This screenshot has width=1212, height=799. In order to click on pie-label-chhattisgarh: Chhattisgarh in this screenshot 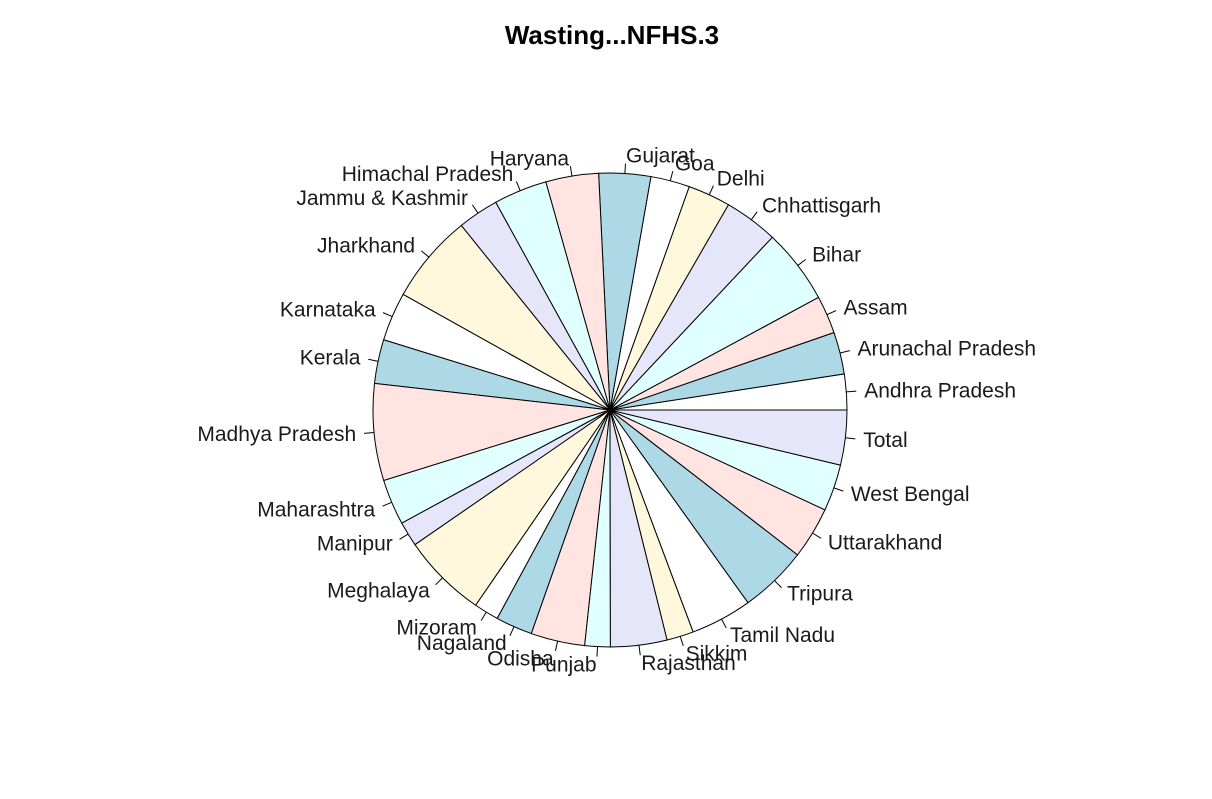, I will do `click(821, 205)`.